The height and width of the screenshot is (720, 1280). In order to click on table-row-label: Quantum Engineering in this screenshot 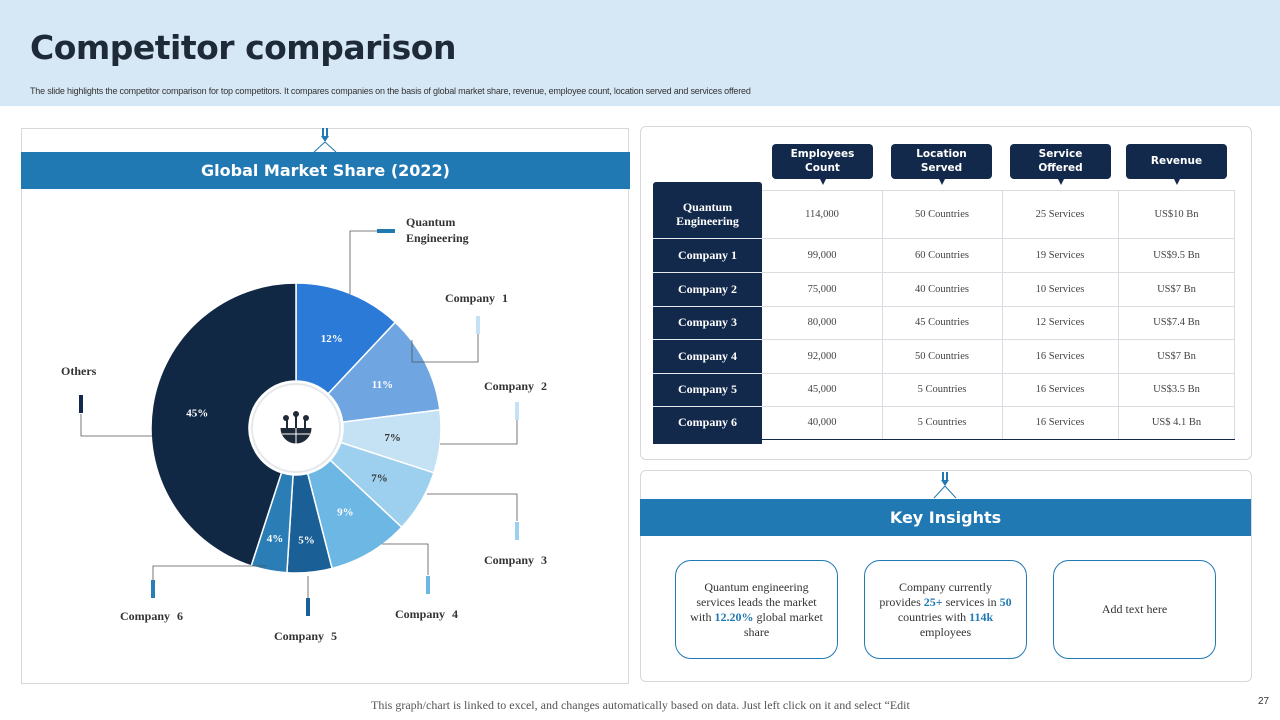, I will do `click(707, 213)`.